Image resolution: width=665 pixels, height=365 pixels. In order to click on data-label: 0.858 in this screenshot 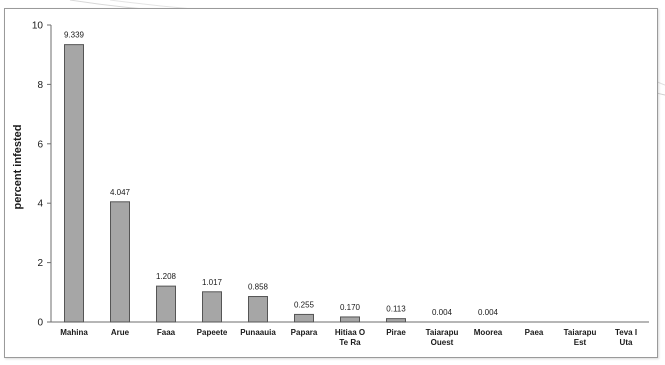, I will do `click(258, 287)`.